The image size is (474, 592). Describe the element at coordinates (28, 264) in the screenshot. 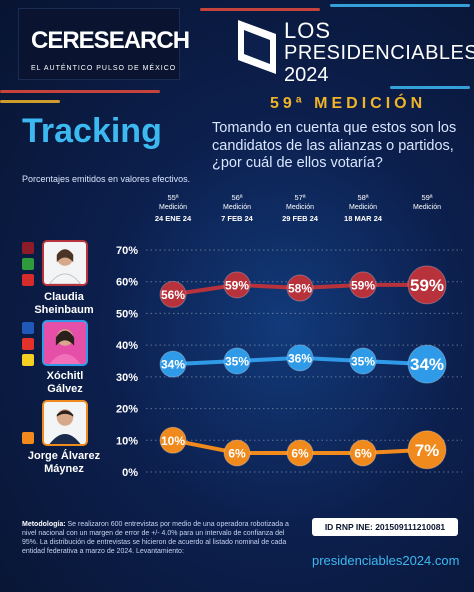

I see `party-pvem-icon` at that location.